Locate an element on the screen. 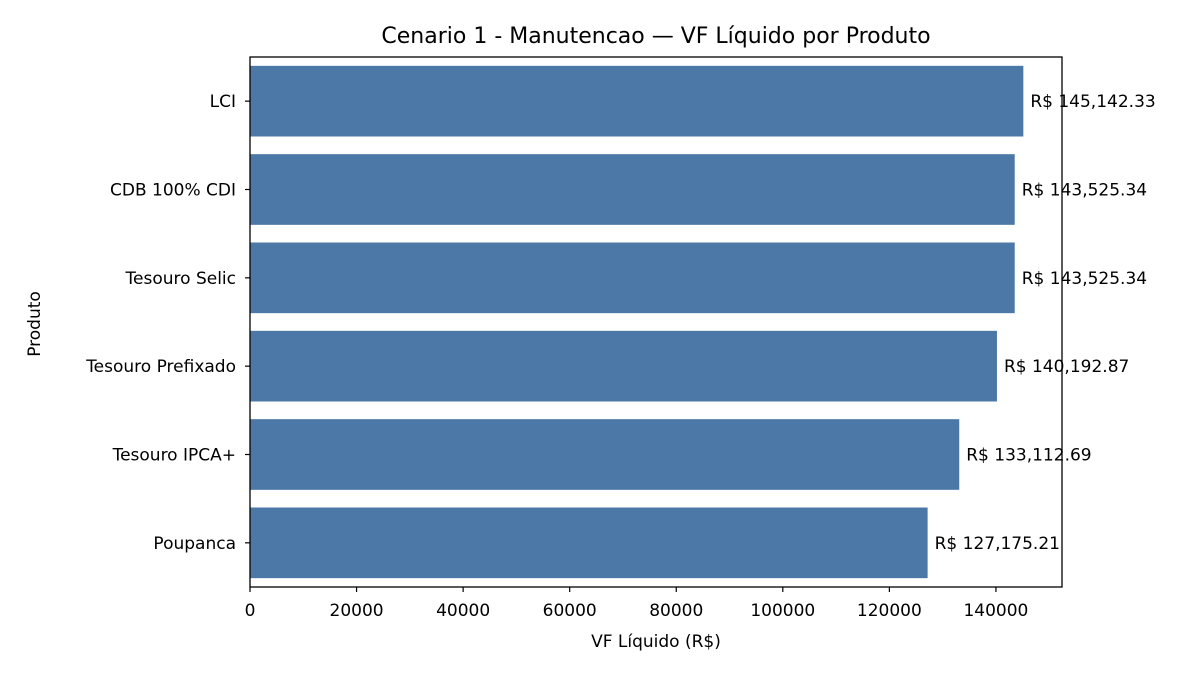  value-label-3: R$ 143,525.34 is located at coordinates (1084, 279).